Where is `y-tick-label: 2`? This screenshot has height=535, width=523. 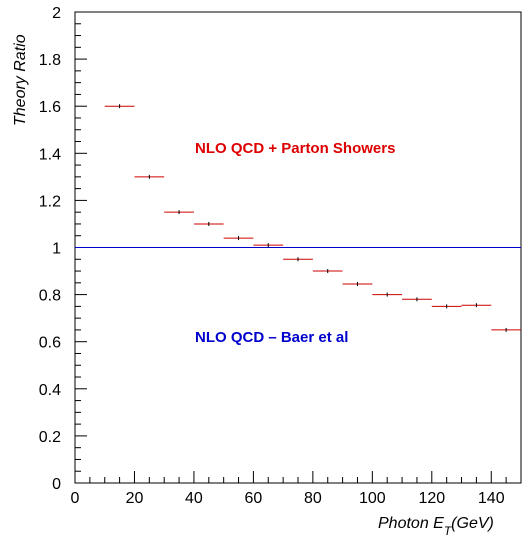 y-tick-label: 2 is located at coordinates (56, 13).